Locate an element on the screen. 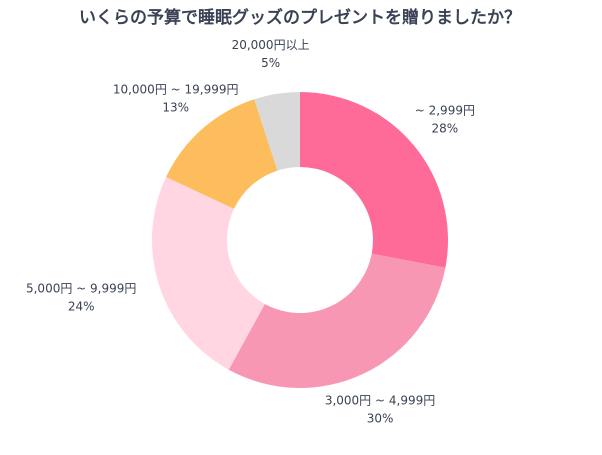 This screenshot has width=602, height=455. segment-label: ~ 2,999円 is located at coordinates (445, 111).